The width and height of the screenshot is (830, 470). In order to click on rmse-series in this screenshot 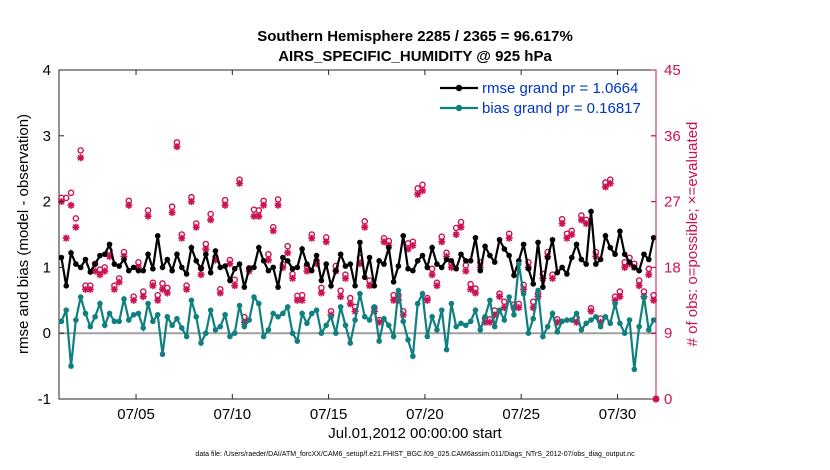, I will do `click(357, 249)`.